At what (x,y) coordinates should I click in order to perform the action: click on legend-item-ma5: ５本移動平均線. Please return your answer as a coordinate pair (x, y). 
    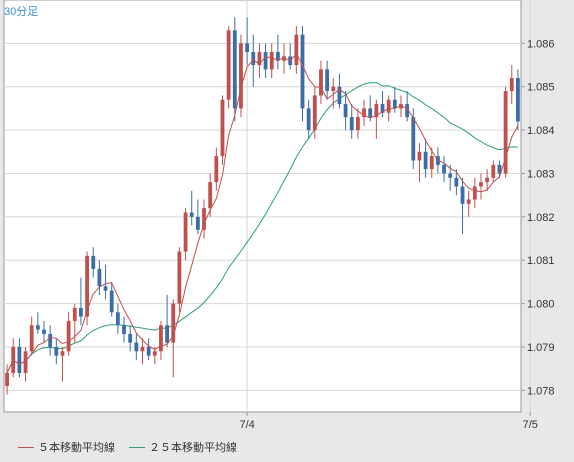
    Looking at the image, I should click on (66, 447).